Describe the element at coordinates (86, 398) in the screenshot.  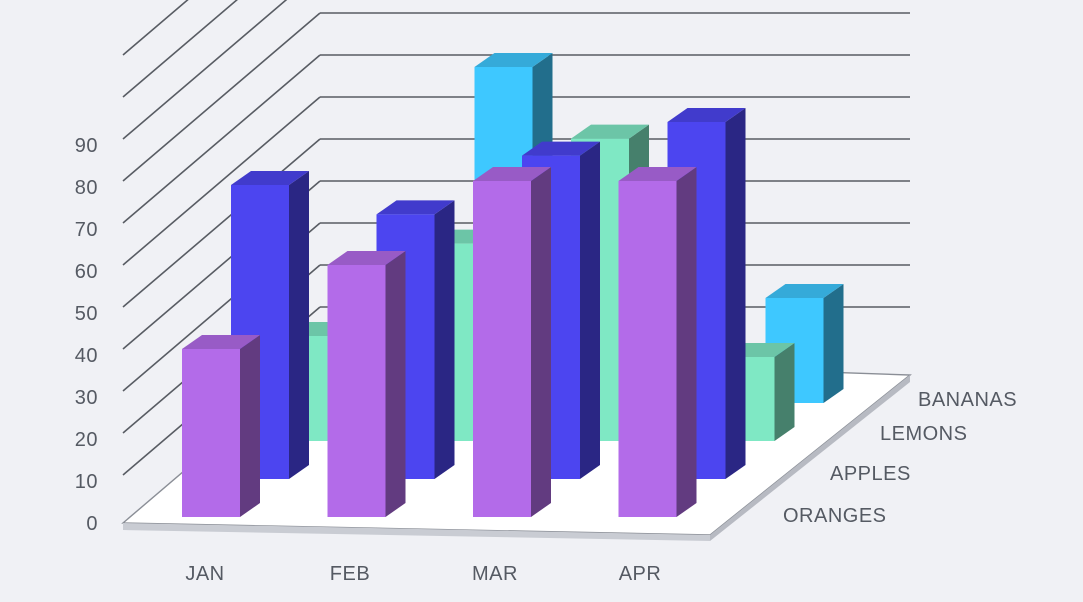
I see `y-tick-label: 30` at that location.